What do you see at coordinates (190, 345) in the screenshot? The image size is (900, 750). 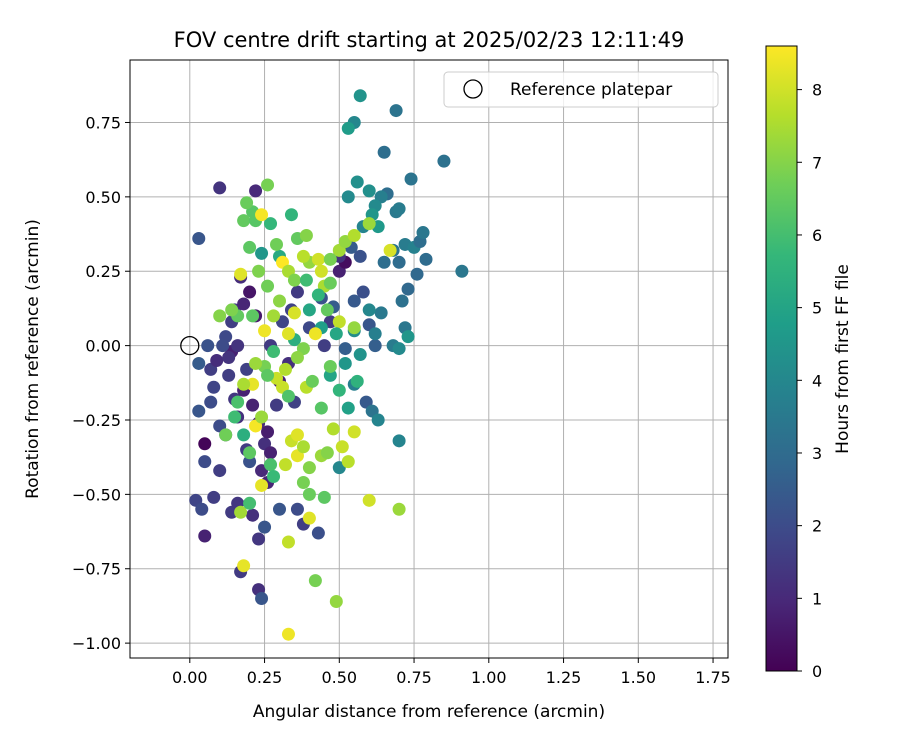 I see `reference-marker` at bounding box center [190, 345].